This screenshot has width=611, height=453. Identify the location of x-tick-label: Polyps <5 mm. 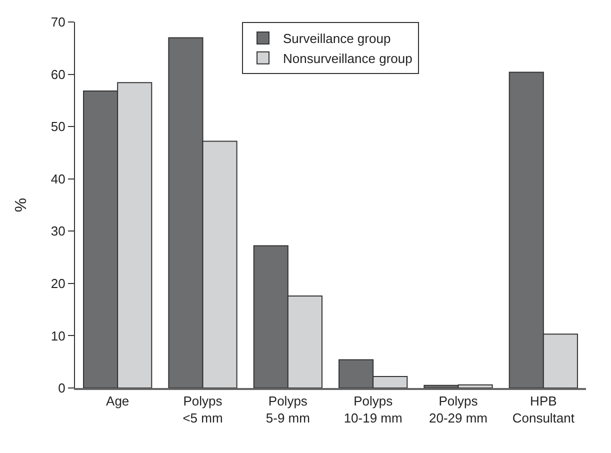
(202, 409).